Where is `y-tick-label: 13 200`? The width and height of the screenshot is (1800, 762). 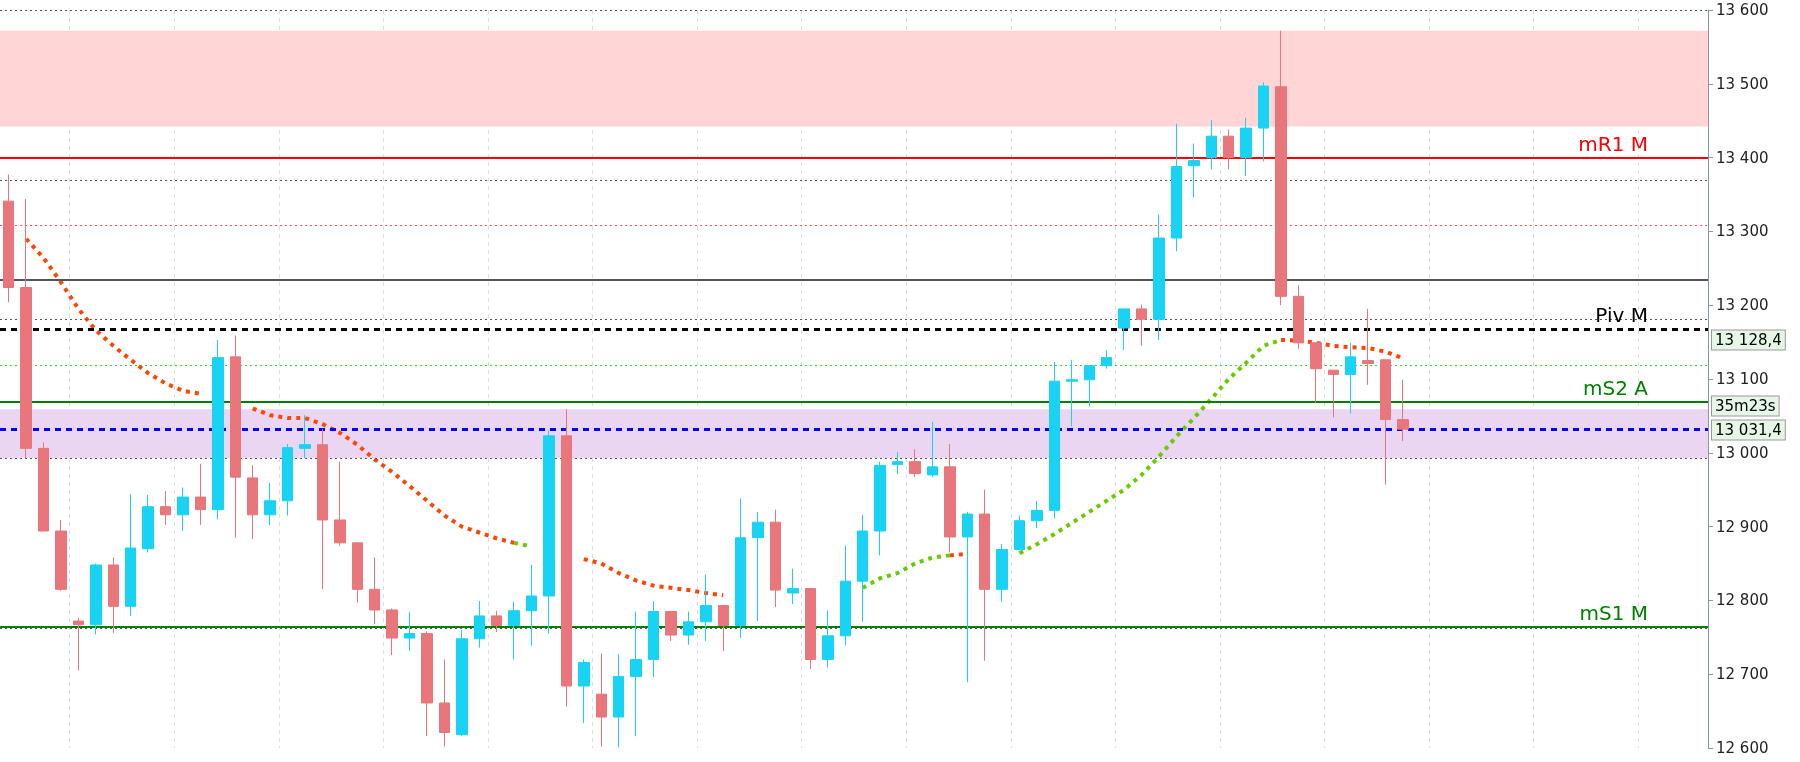 y-tick-label: 13 200 is located at coordinates (1742, 305).